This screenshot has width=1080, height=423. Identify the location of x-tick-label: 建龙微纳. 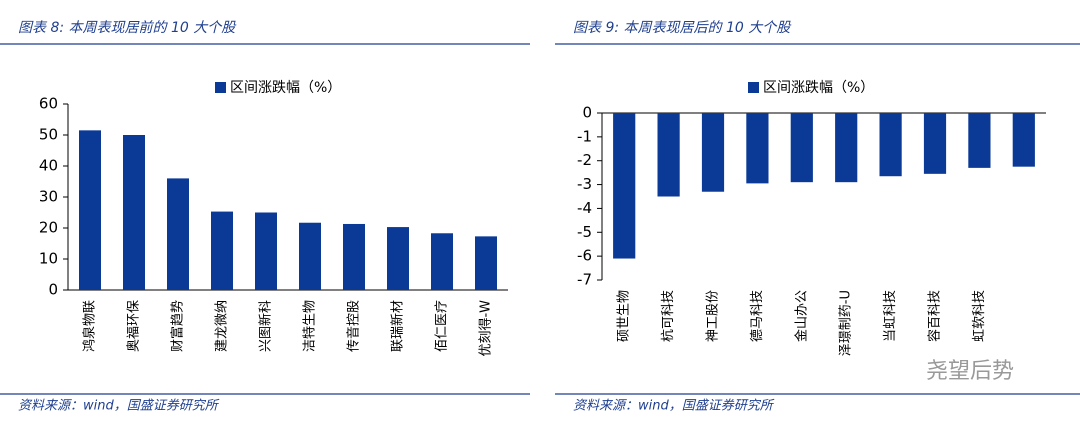
(222, 326).